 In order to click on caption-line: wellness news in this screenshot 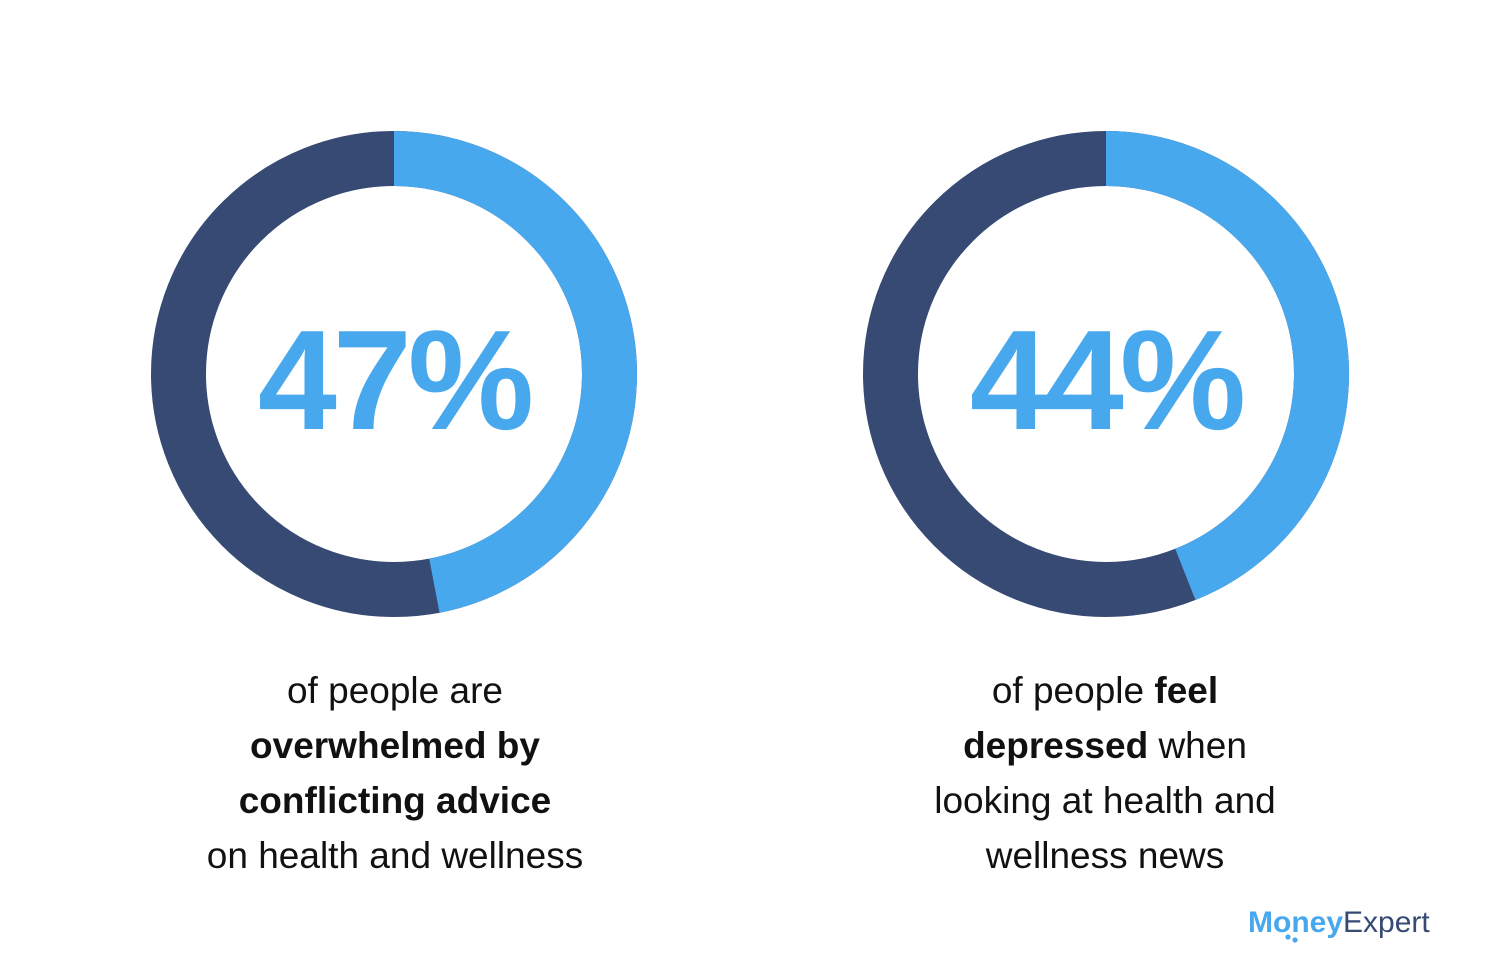, I will do `click(1105, 855)`.